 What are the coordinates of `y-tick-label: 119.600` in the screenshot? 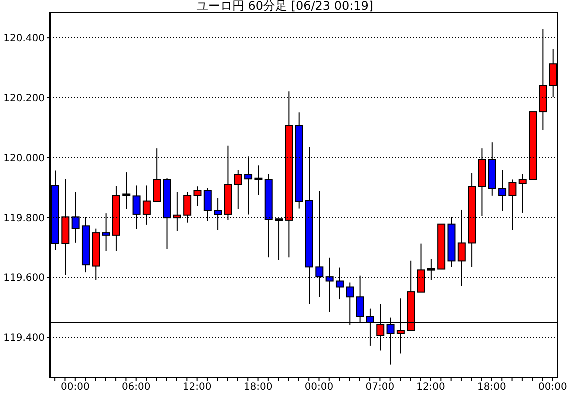 It's located at (24, 278).